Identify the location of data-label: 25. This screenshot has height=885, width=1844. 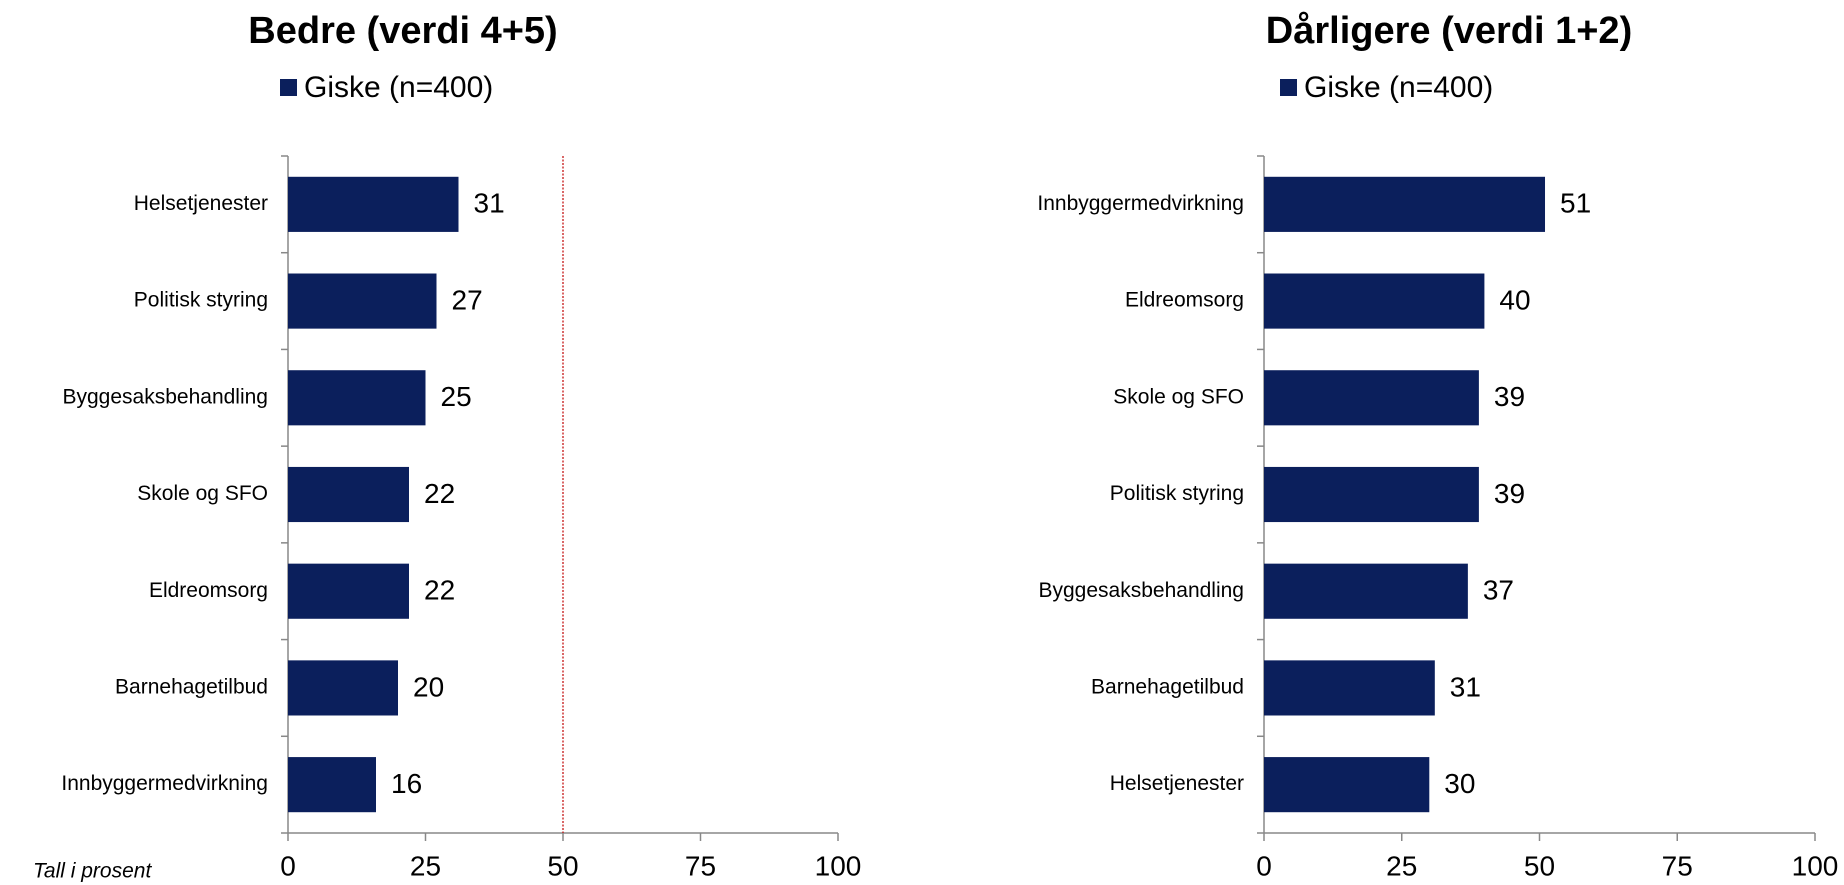
(456, 396).